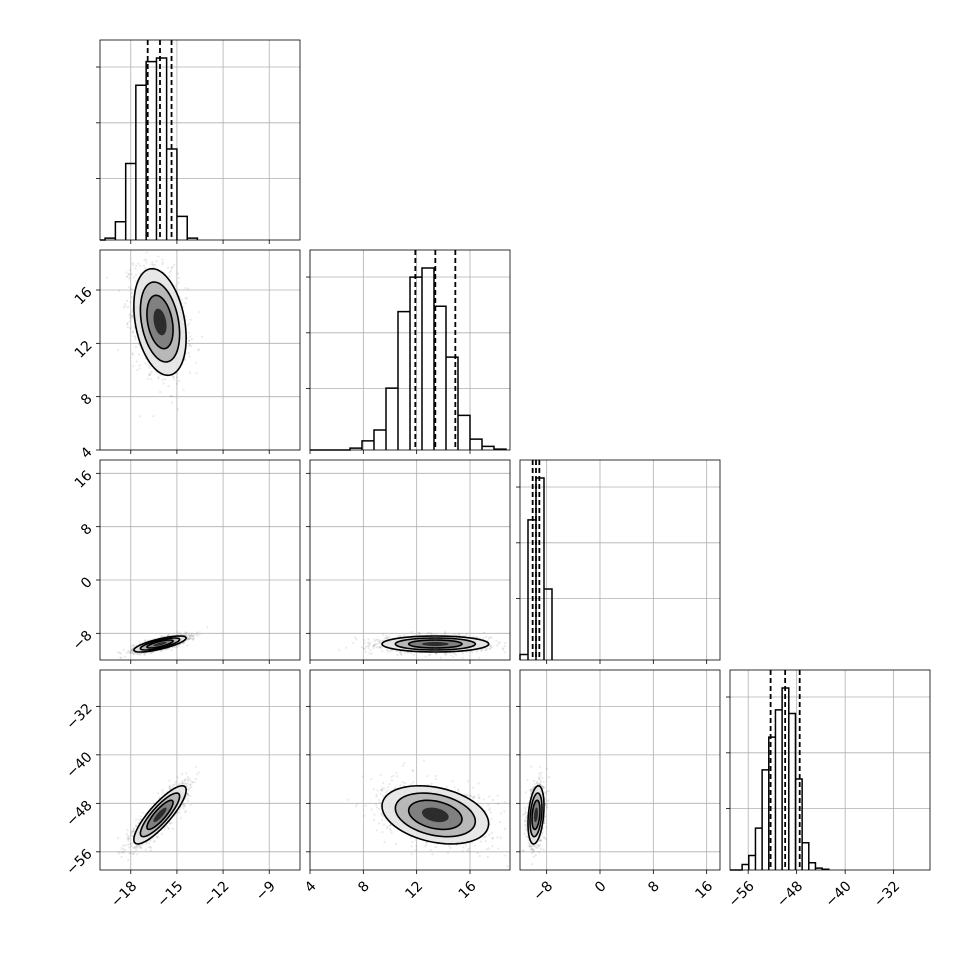  What do you see at coordinates (149, 149) in the screenshot?
I see `histogram-step` at bounding box center [149, 149].